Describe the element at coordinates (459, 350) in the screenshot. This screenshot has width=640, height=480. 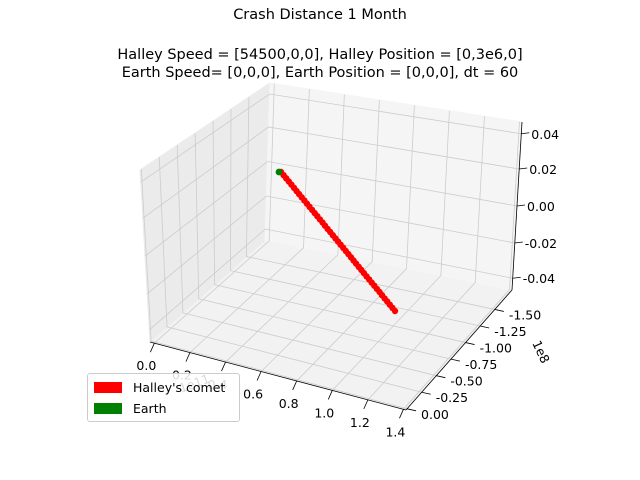
I see `y-axis-line` at that location.